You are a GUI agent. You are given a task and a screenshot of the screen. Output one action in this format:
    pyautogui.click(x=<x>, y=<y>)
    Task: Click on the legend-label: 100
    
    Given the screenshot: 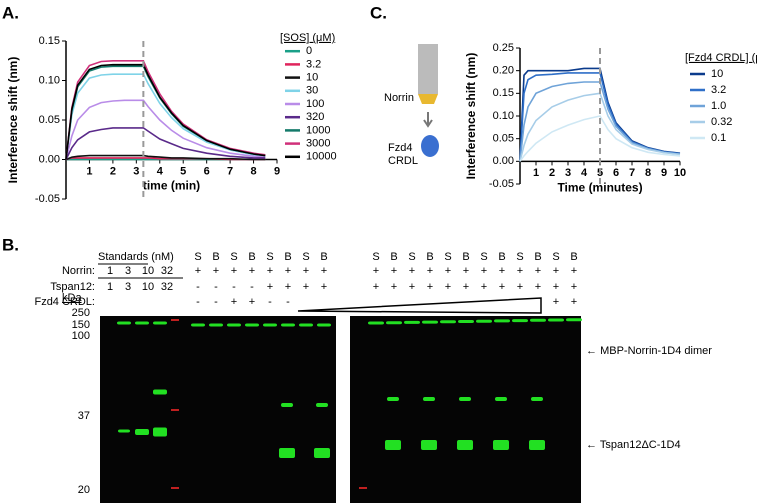 What is the action you would take?
    pyautogui.click(x=315, y=104)
    